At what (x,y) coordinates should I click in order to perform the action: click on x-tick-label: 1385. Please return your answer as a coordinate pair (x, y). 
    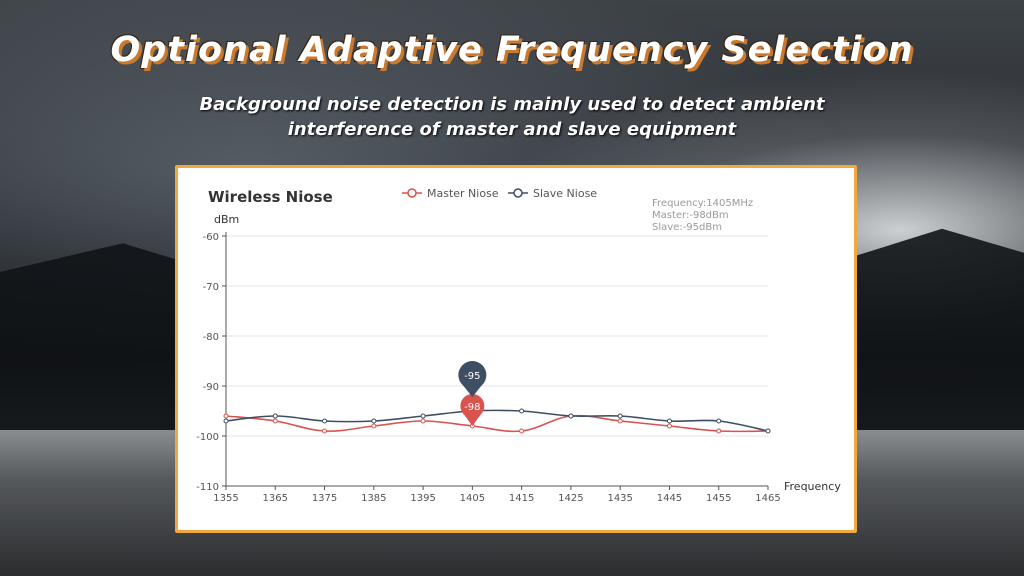
    Looking at the image, I should click on (373, 498).